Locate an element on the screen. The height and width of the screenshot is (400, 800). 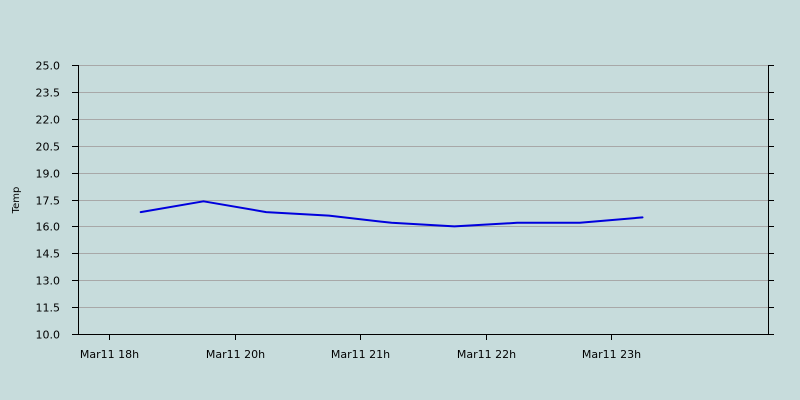
y-tick-label: 17.5 is located at coordinates (48, 201).